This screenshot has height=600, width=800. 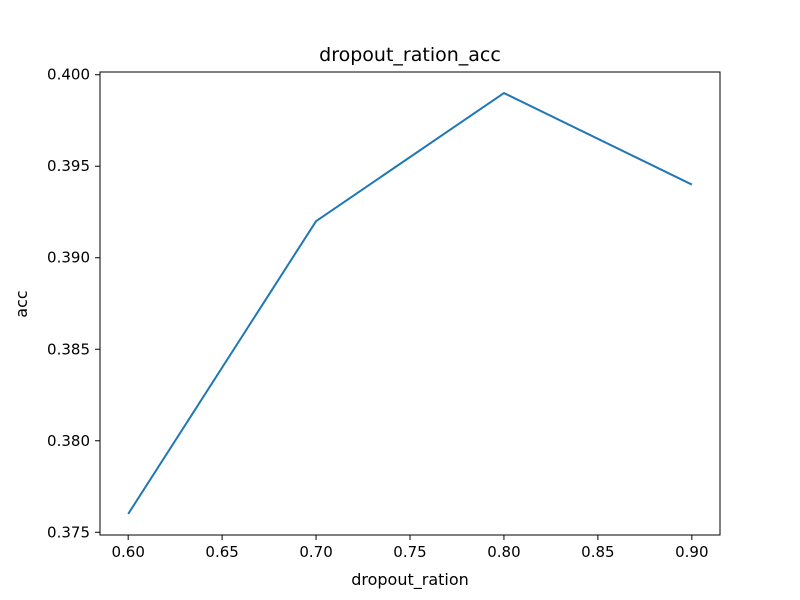 What do you see at coordinates (410, 580) in the screenshot?
I see `x-axis-label: dropout_ration` at bounding box center [410, 580].